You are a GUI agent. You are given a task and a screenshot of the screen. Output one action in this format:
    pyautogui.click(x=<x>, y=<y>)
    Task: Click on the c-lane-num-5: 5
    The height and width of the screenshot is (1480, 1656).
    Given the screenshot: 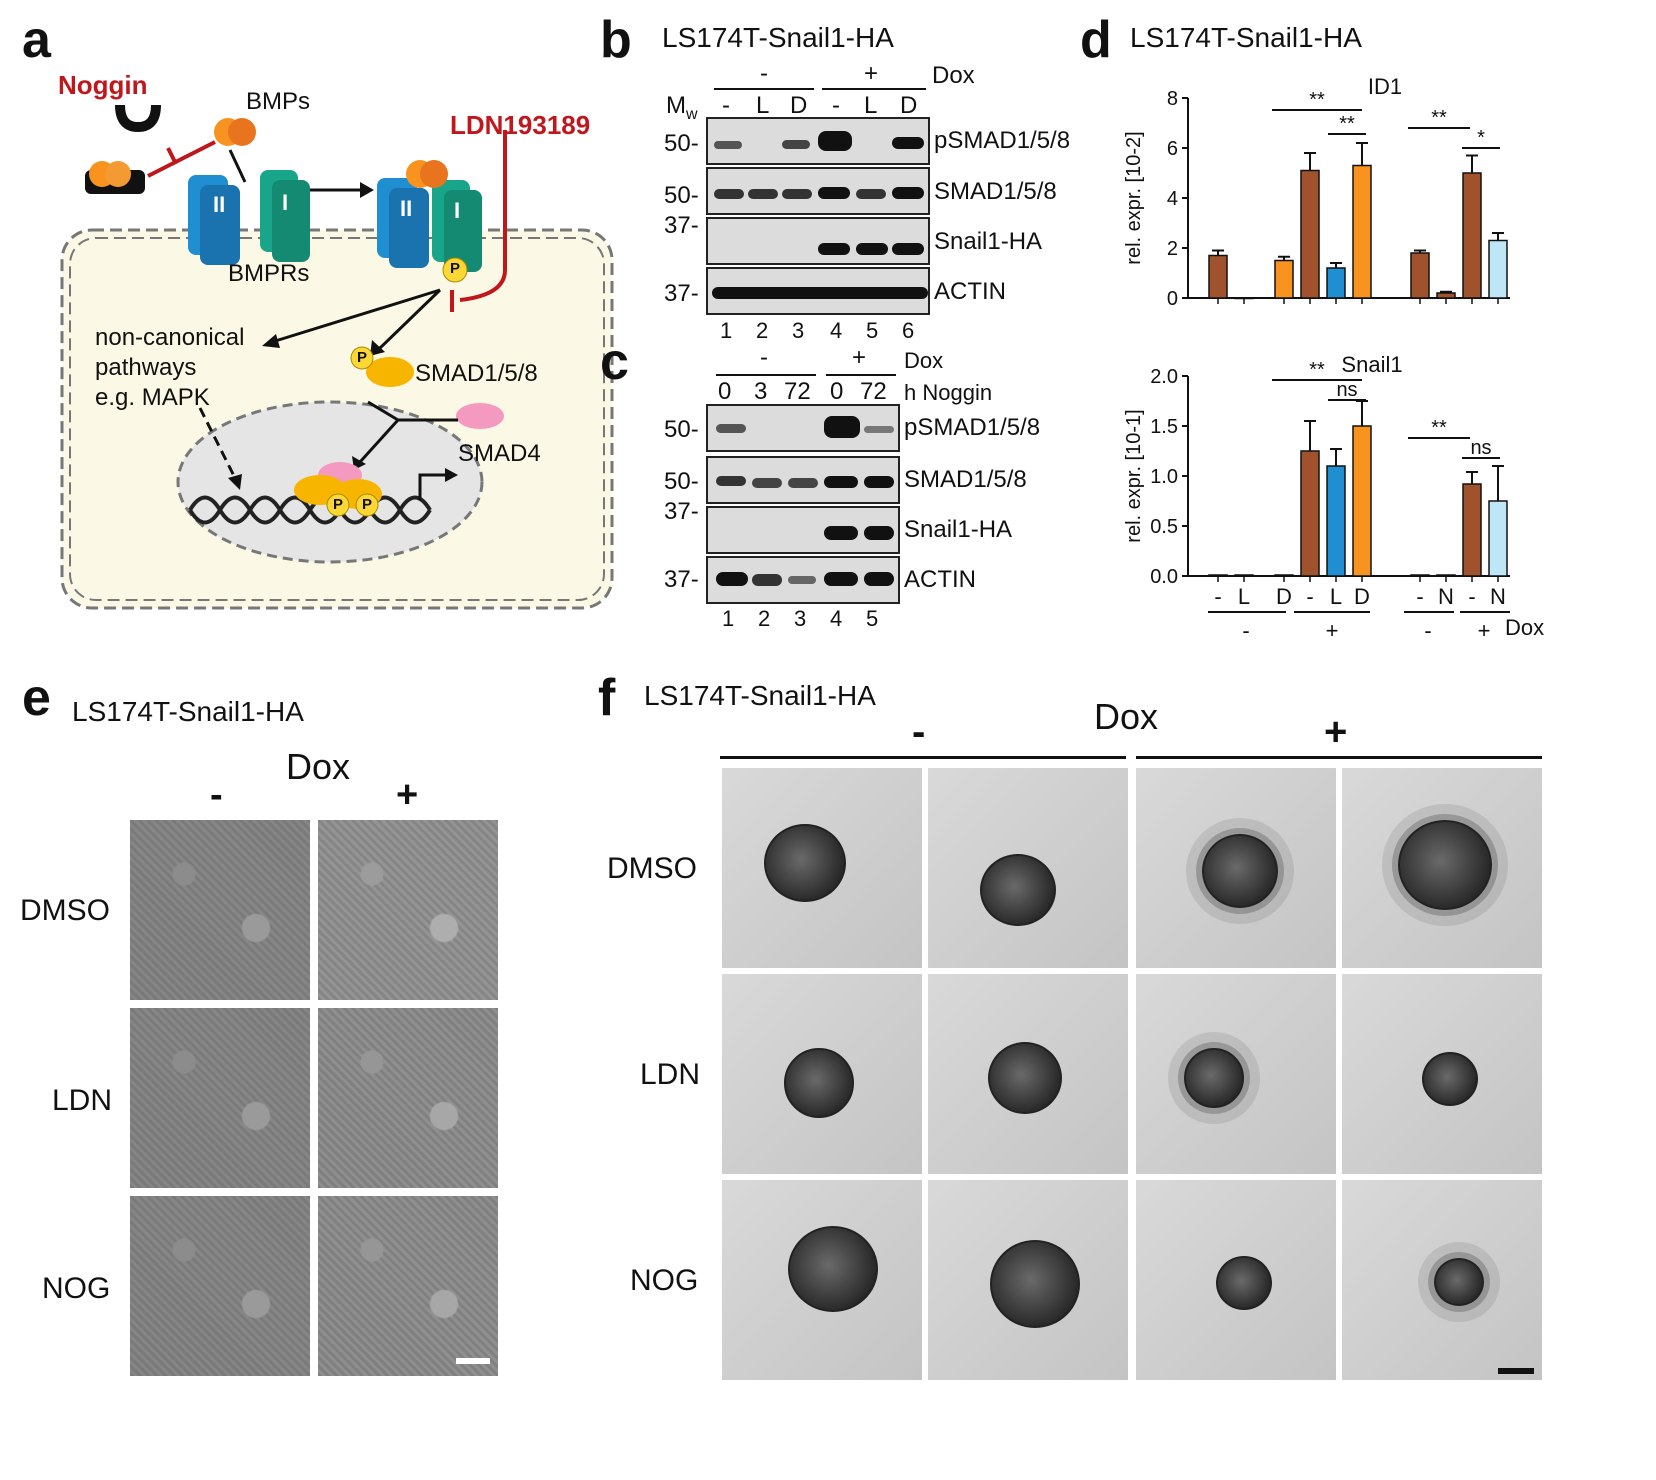 What is the action you would take?
    pyautogui.click(x=872, y=618)
    